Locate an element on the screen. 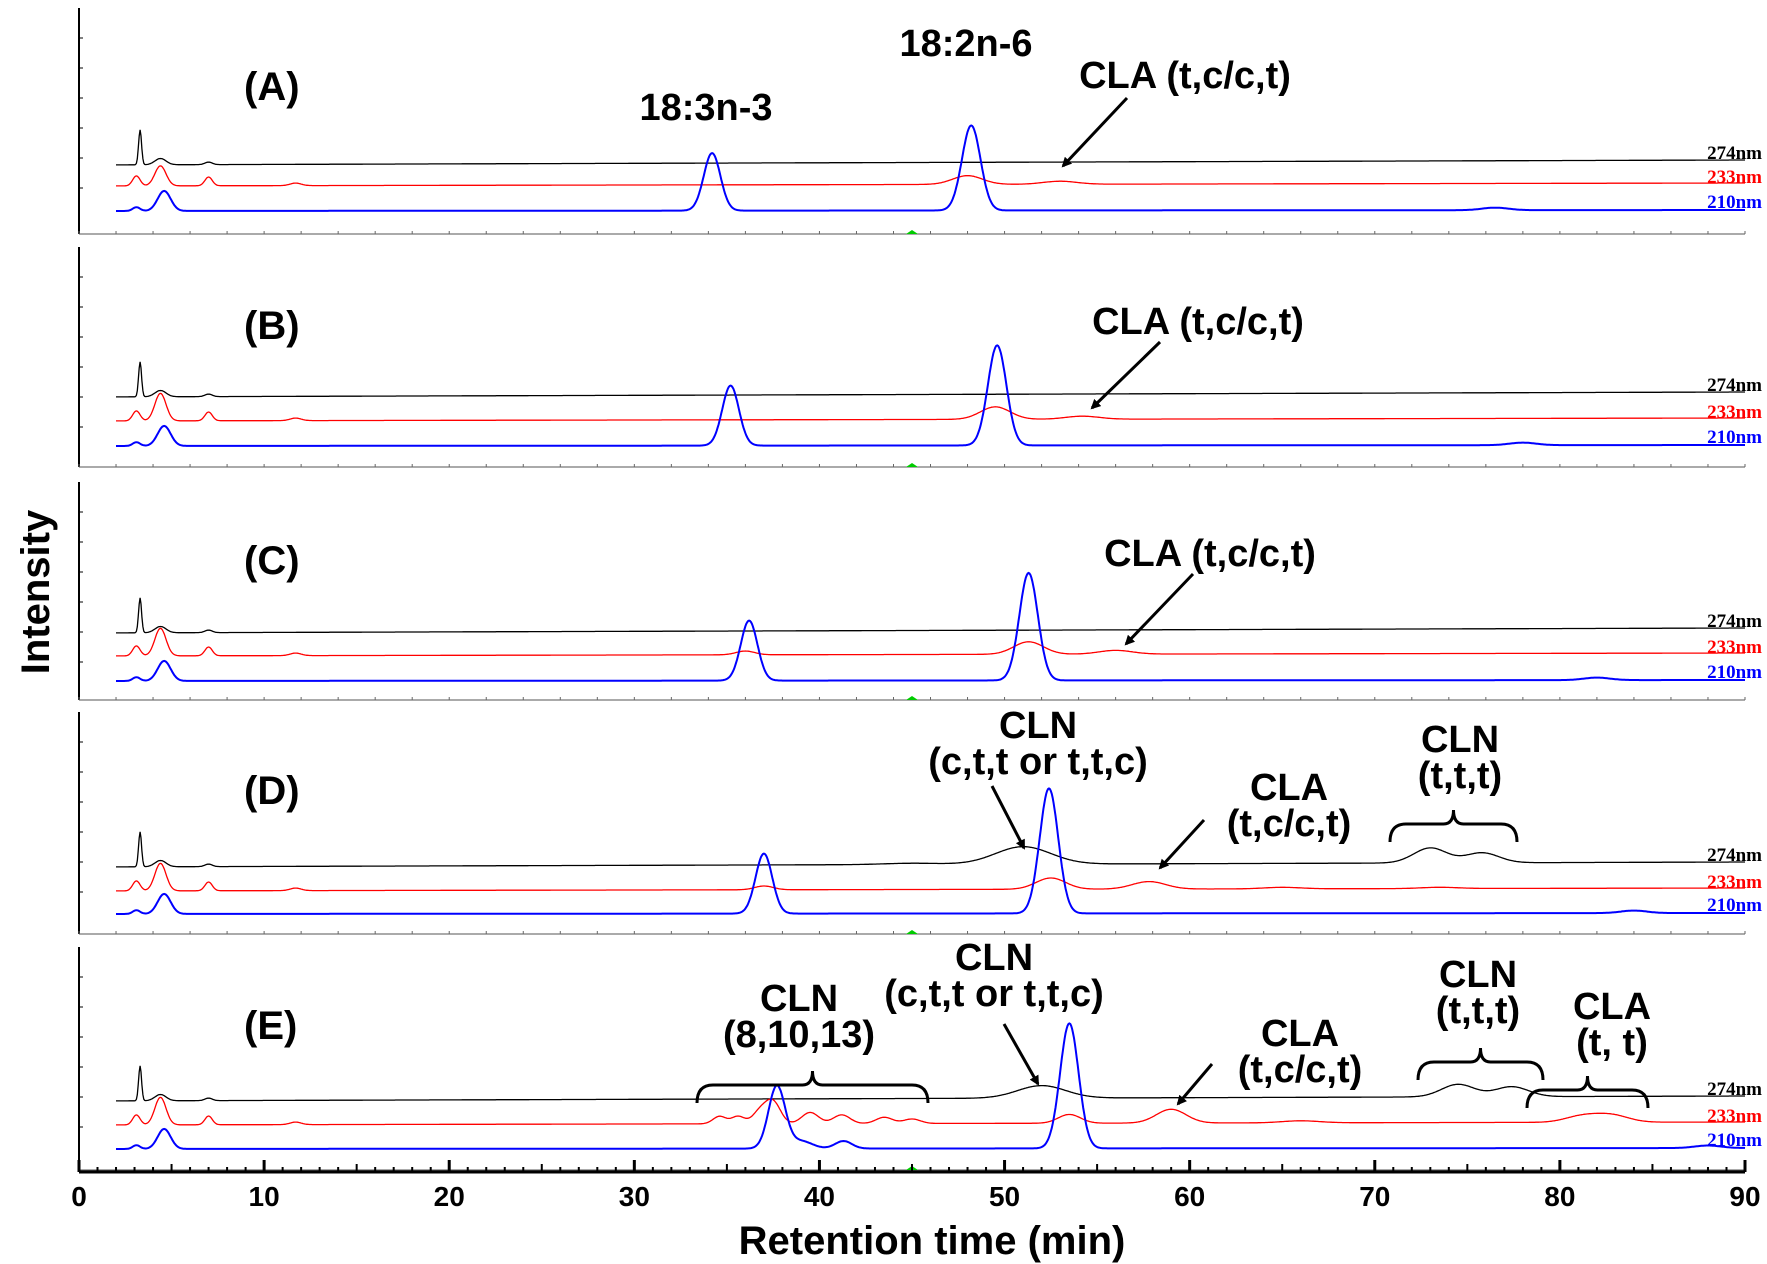  x-axis: 0 10 20 30 40 50 60 70 80 90 is located at coordinates (916, 1186).